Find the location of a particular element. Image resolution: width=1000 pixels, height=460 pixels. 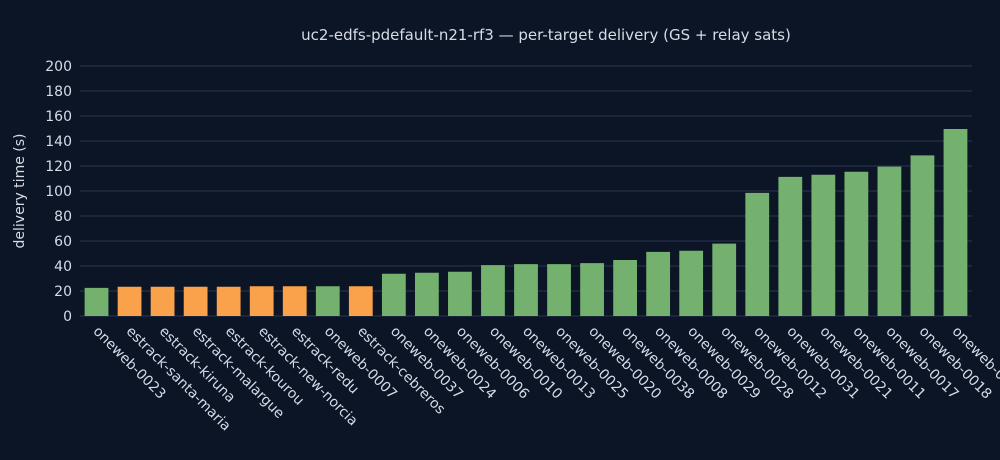

bar-estrack-cebreros is located at coordinates (360, 301).